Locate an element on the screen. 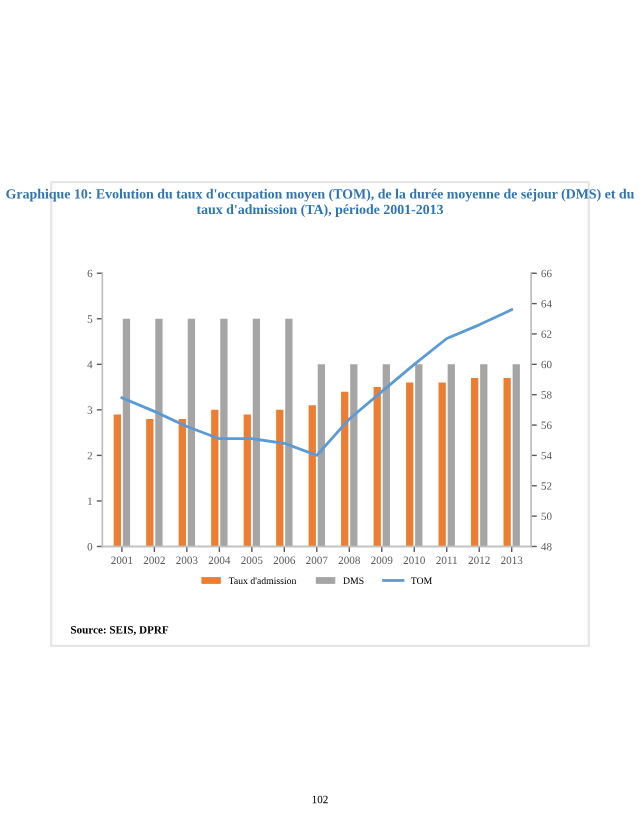 The image size is (640, 828). line-series is located at coordinates (317, 382).